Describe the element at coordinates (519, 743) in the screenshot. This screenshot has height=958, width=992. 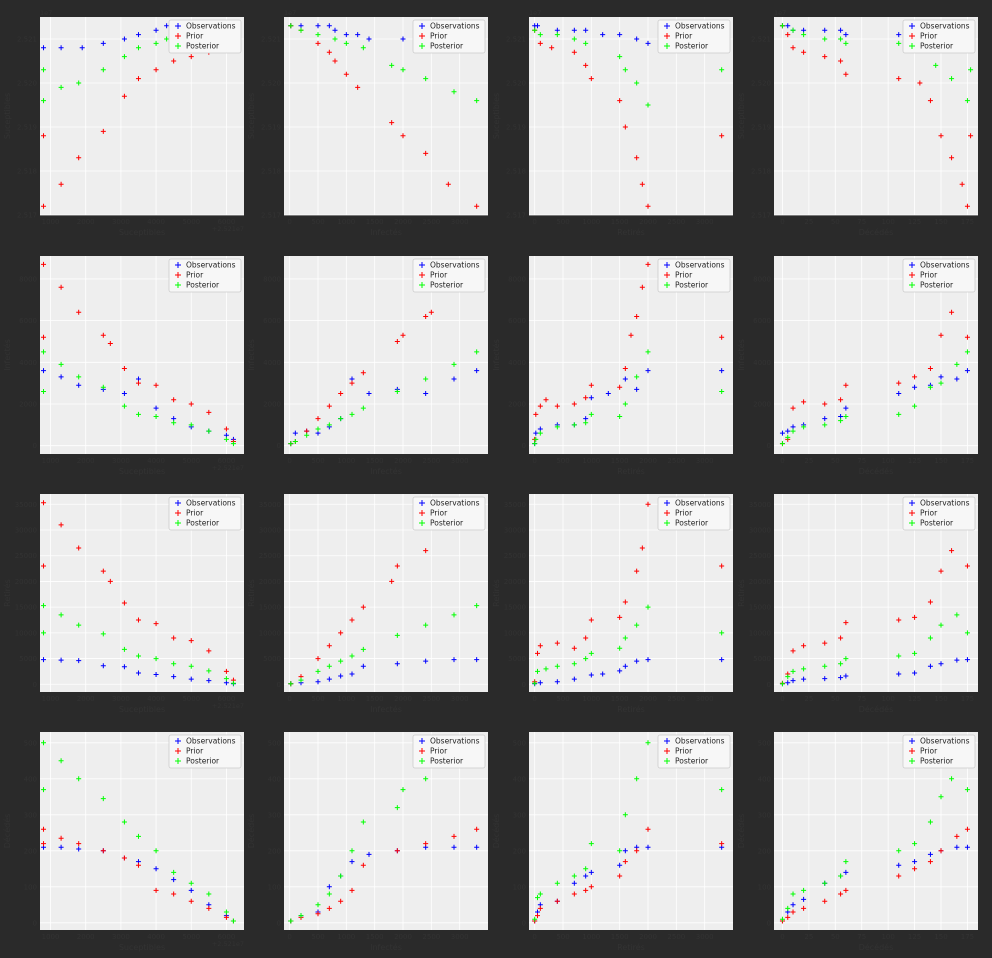
I see `y-tick-label: 500` at that location.